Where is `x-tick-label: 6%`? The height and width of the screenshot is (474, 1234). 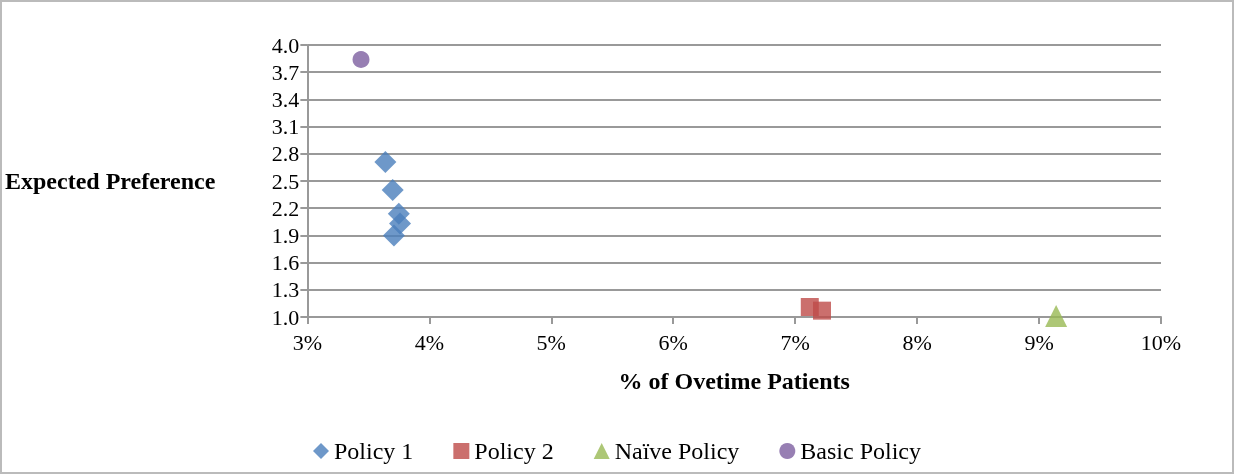
x-tick-label: 6% is located at coordinates (673, 342).